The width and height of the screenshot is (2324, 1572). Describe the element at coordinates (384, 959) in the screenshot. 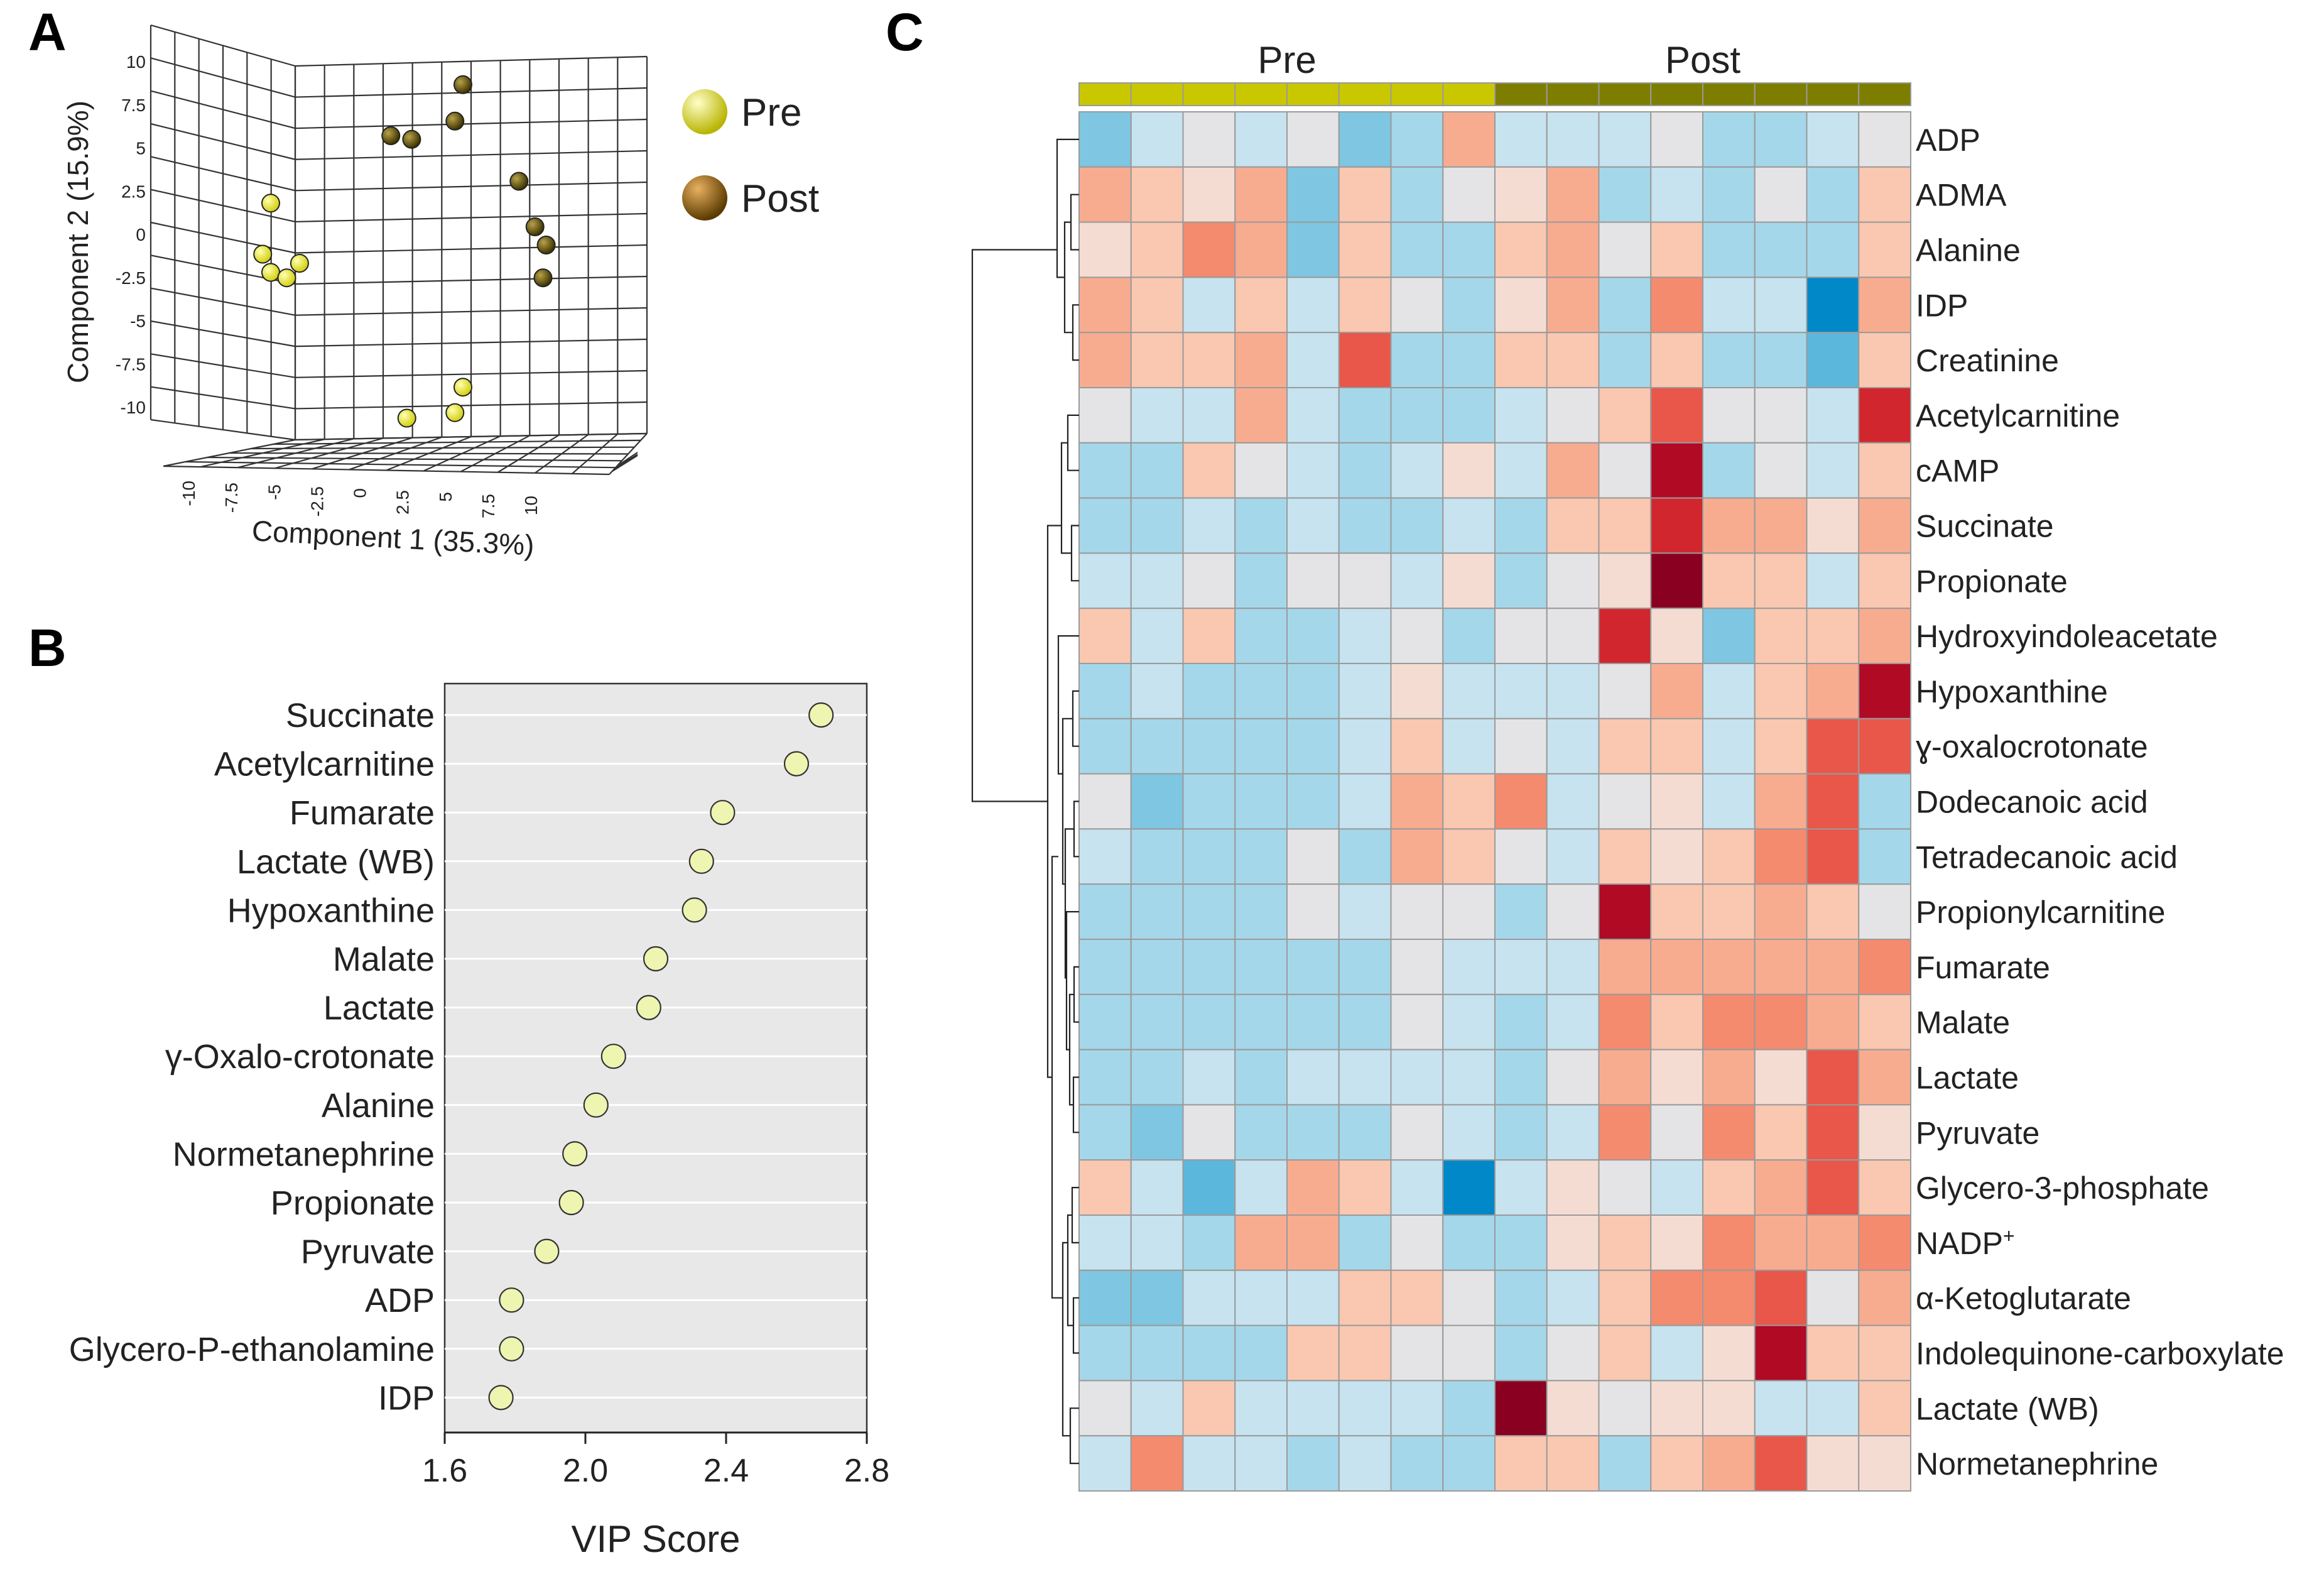

I see `vip-category-label: Malate` at that location.